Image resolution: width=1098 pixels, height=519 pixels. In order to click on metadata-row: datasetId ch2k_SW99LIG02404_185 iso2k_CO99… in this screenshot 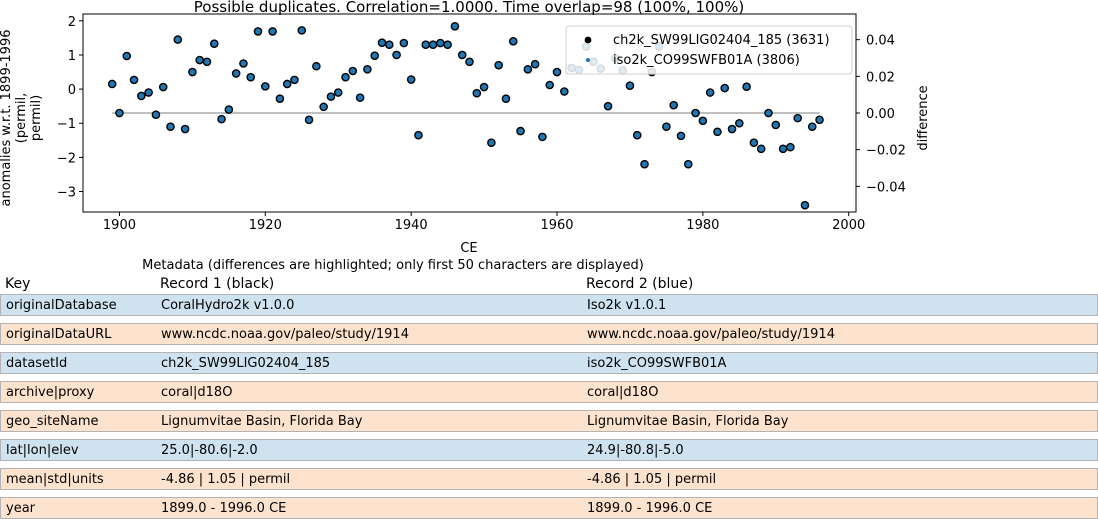, I will do `click(549, 363)`.